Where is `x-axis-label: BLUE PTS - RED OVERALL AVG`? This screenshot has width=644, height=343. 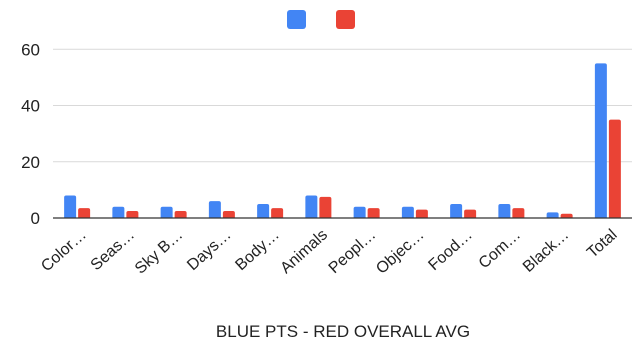 x-axis-label: BLUE PTS - RED OVERALL AVG is located at coordinates (343, 331).